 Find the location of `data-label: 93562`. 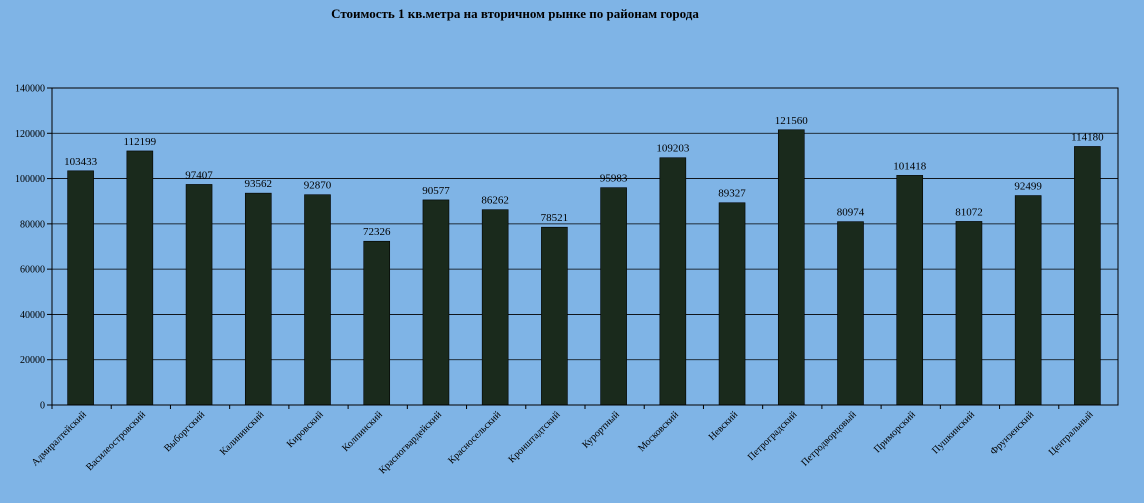

data-label: 93562 is located at coordinates (259, 184).